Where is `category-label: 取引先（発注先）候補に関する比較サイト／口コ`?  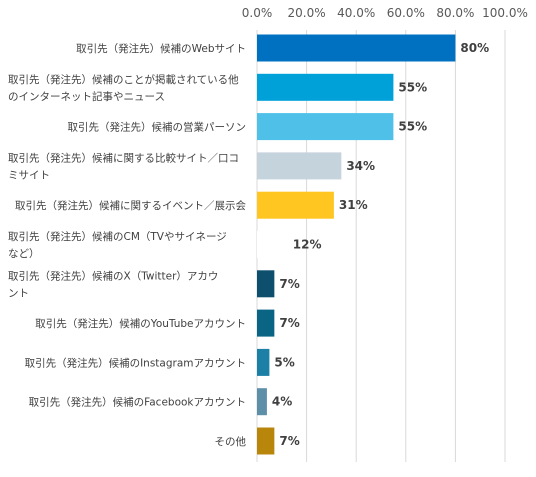 category-label: 取引先（発注先）候補に関する比較サイト／口コ is located at coordinates (123, 157).